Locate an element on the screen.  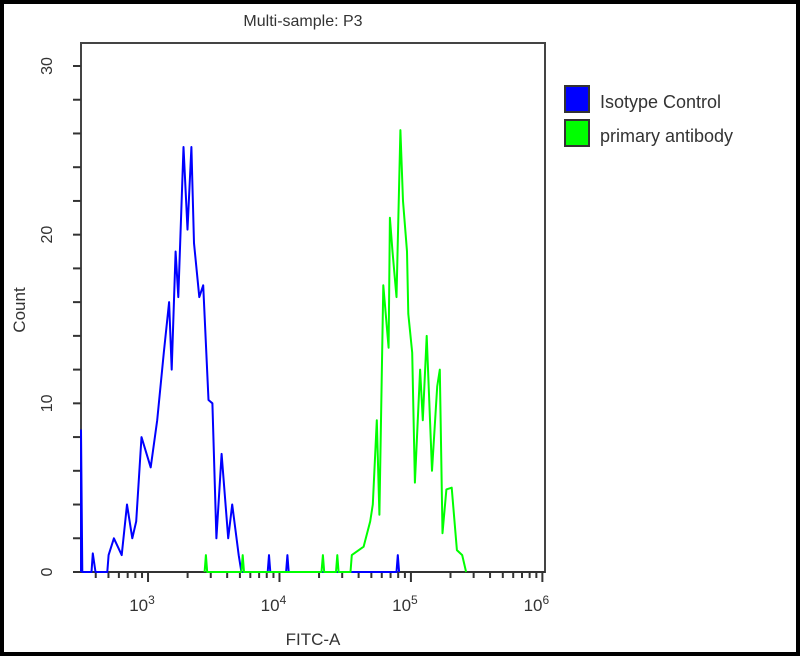
y-tick-label: 20 is located at coordinates (47, 235).